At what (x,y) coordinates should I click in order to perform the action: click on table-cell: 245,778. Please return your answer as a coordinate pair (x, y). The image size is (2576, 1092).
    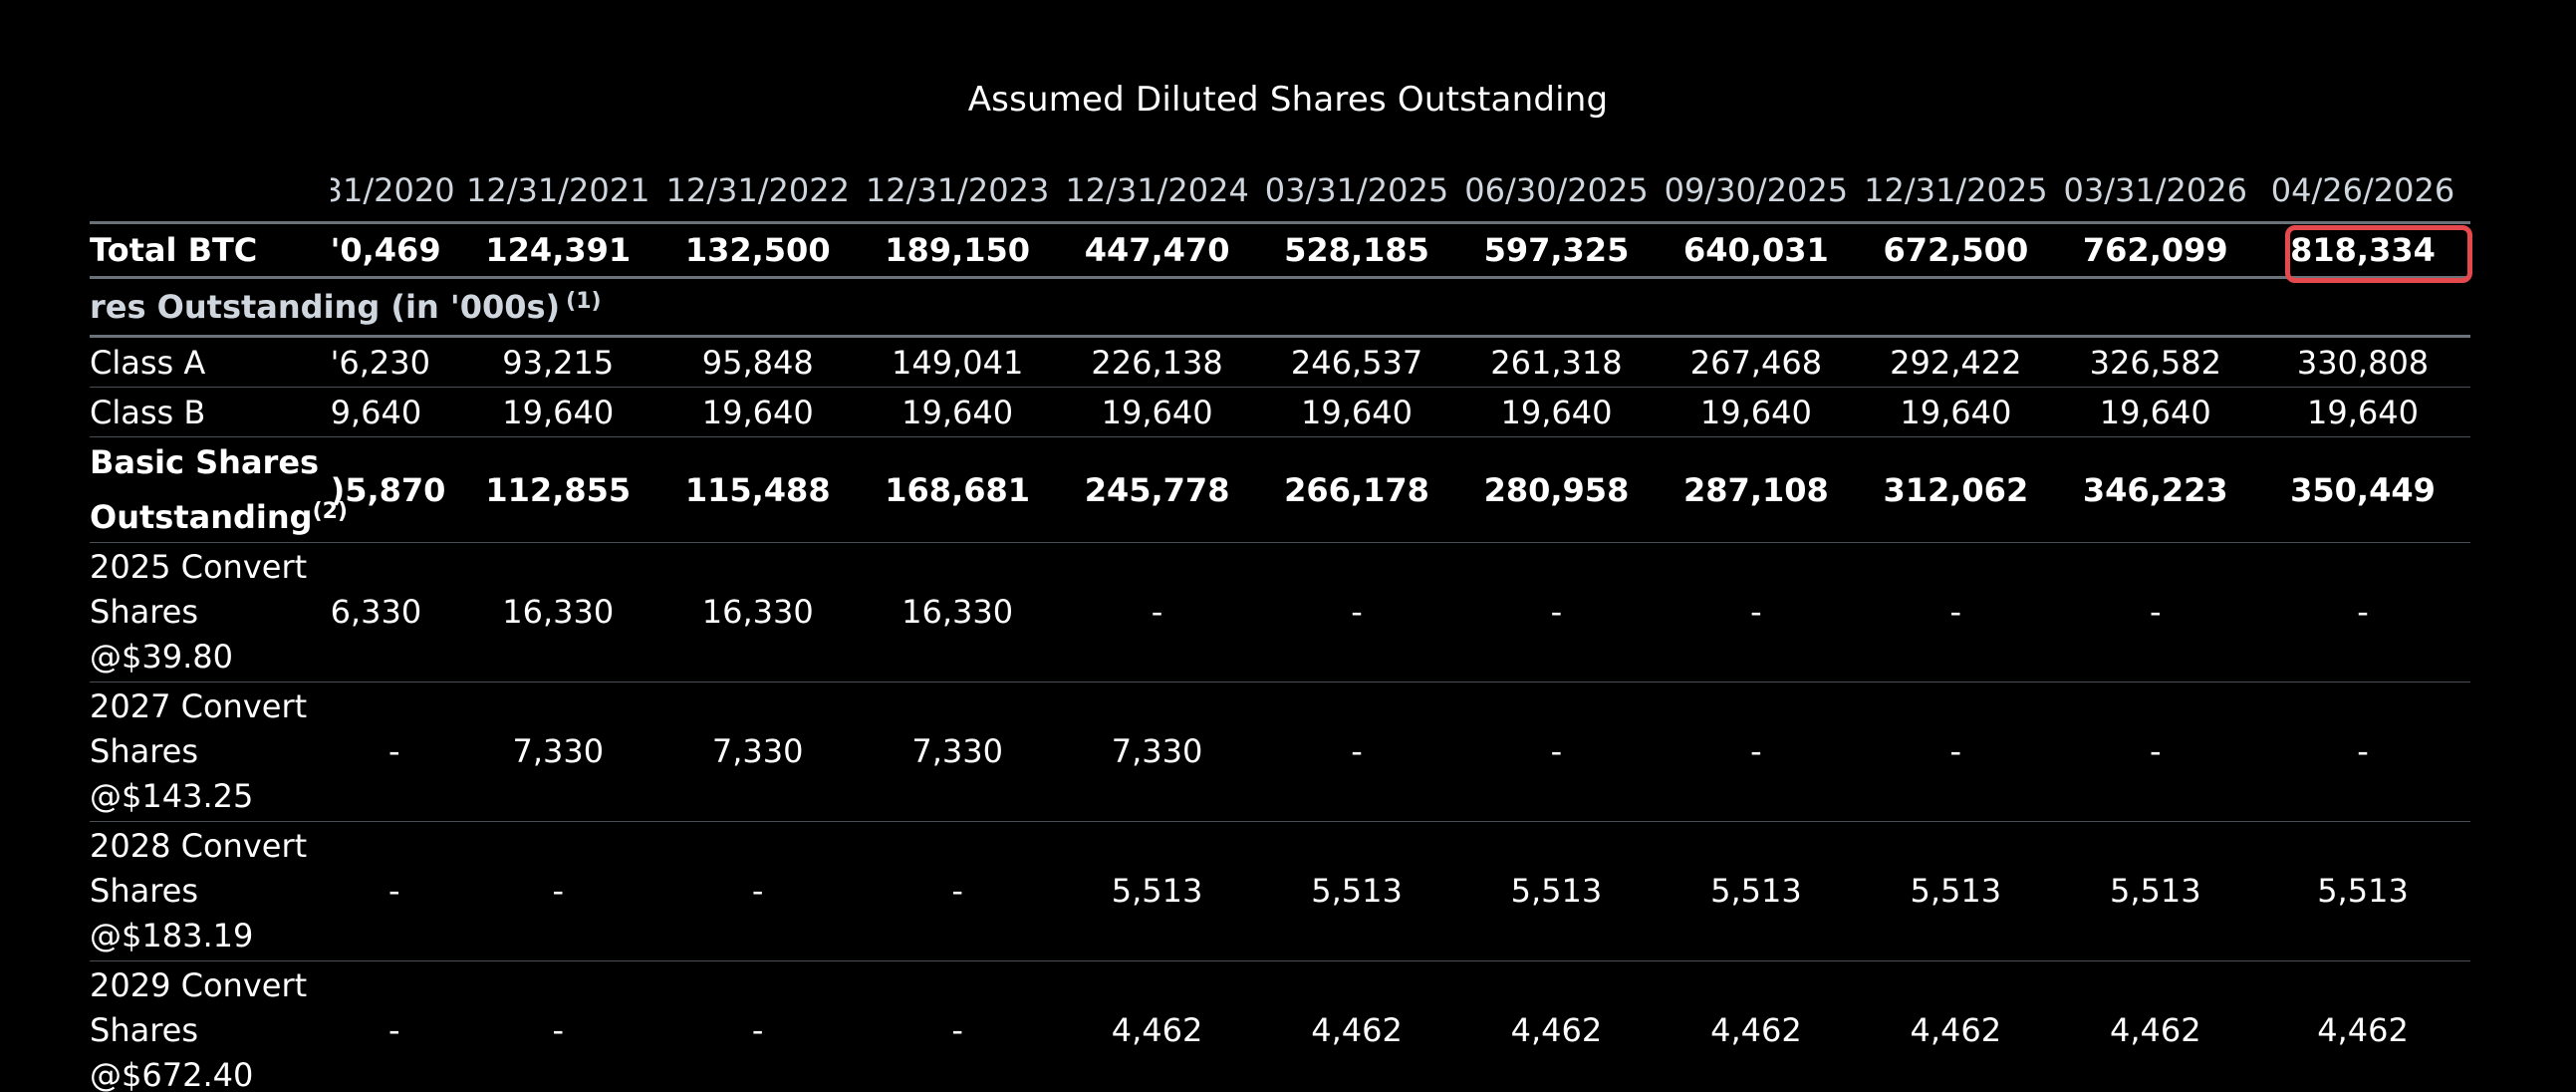
    Looking at the image, I should click on (1157, 489).